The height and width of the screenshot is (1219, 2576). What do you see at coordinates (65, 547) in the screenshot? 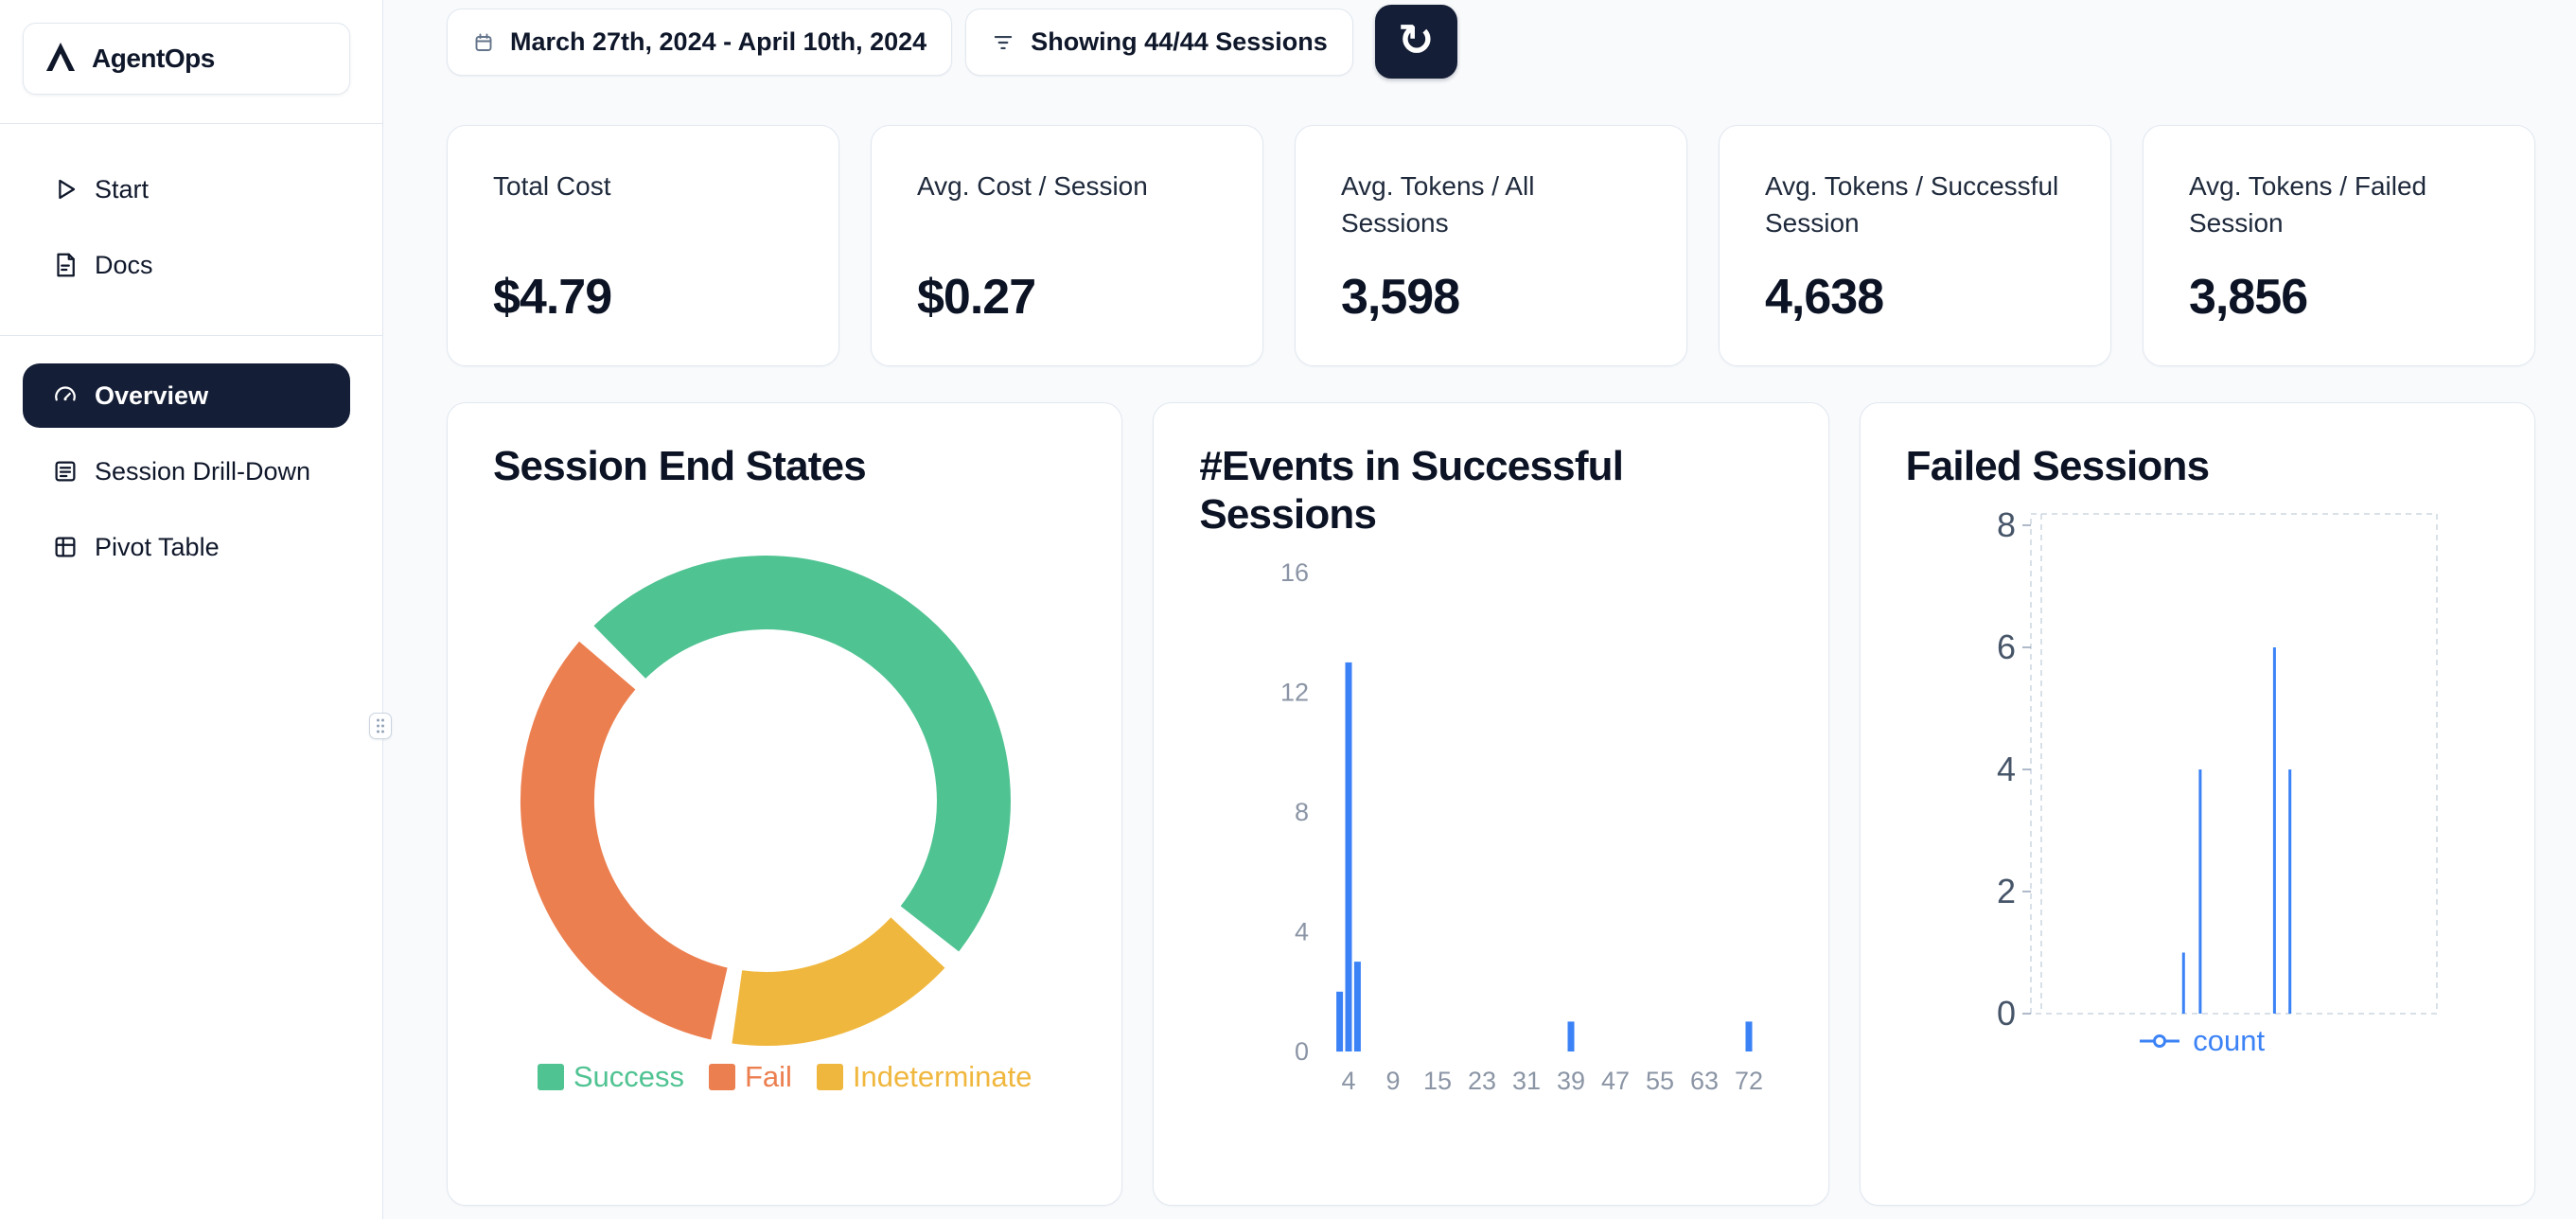
I see `pivot-table-icon` at bounding box center [65, 547].